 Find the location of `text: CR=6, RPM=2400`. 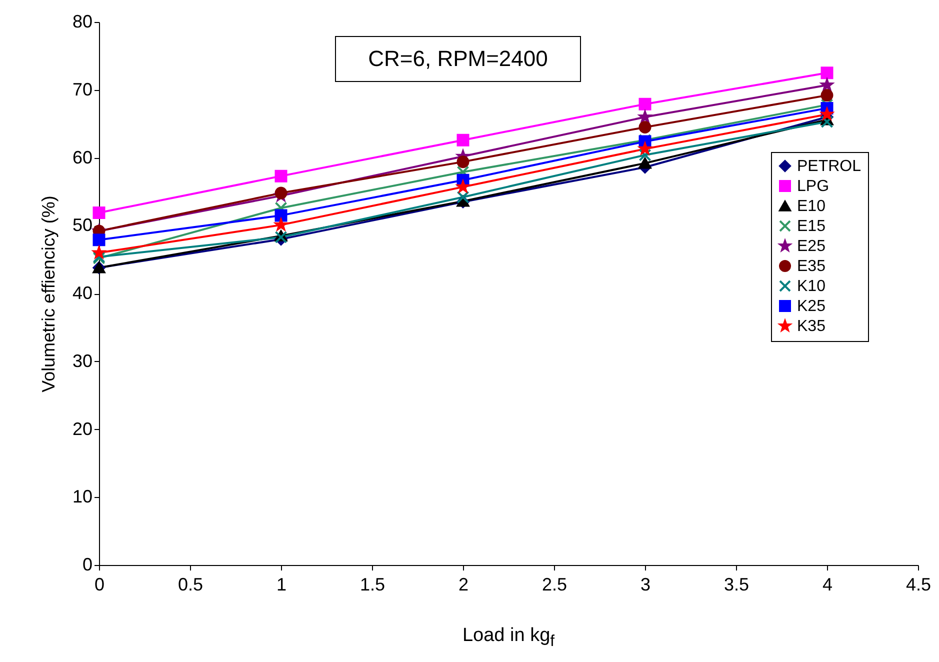

text: CR=6, RPM=2400 is located at coordinates (458, 59).